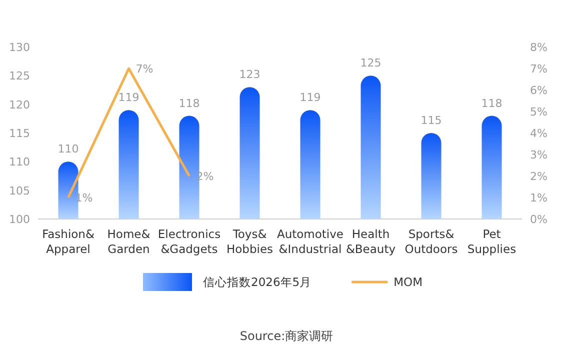 This screenshot has width=573, height=351. What do you see at coordinates (189, 241) in the screenshot?
I see `x-tick-label: Electronics &Gadgets` at bounding box center [189, 241].